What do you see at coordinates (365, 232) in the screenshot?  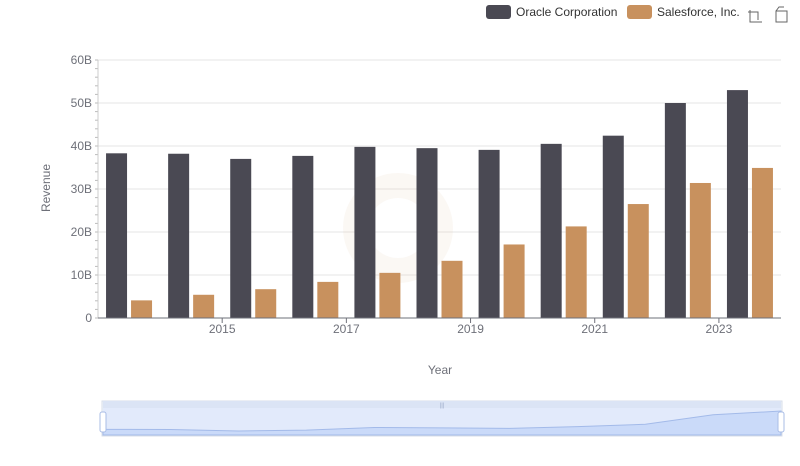 I see `bar-oracle-2018` at bounding box center [365, 232].